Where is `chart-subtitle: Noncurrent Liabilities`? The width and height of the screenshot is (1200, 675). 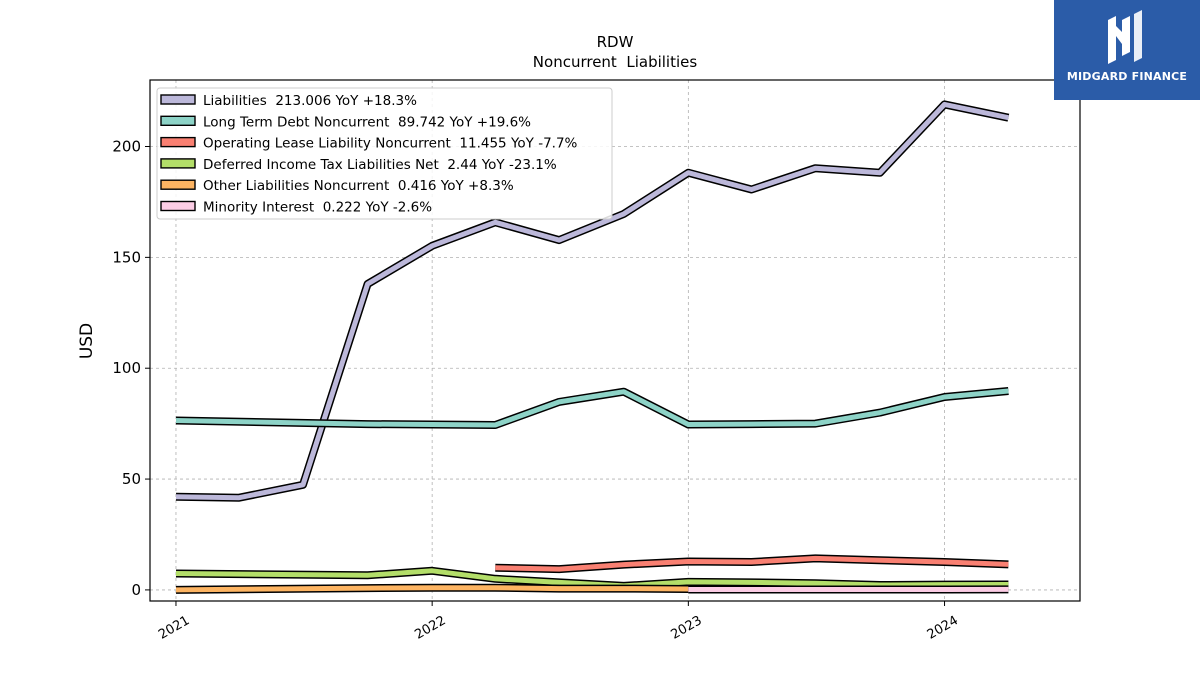 chart-subtitle: Noncurrent Liabilities is located at coordinates (615, 62).